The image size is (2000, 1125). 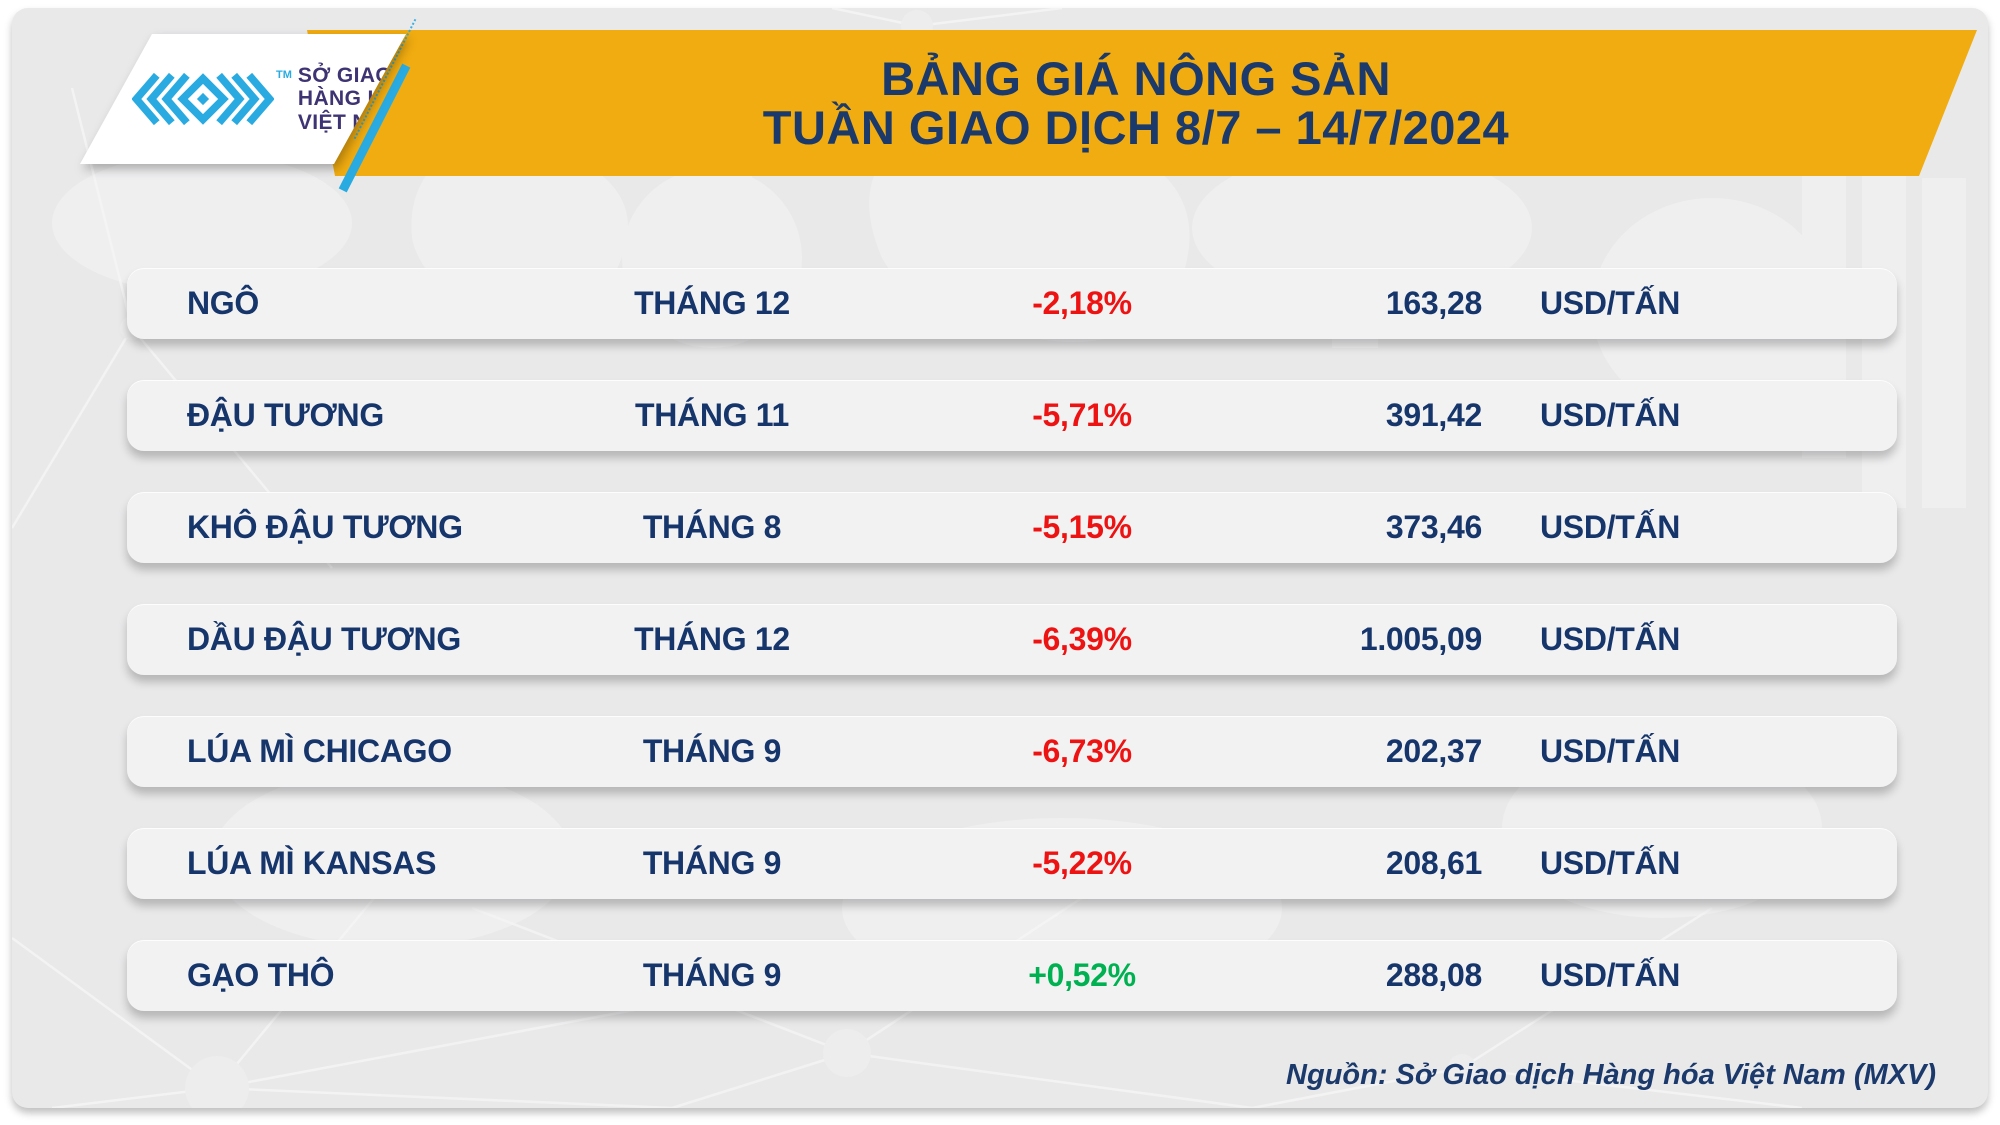 I want to click on commodity-name: GẠO THÔ, so click(x=261, y=975).